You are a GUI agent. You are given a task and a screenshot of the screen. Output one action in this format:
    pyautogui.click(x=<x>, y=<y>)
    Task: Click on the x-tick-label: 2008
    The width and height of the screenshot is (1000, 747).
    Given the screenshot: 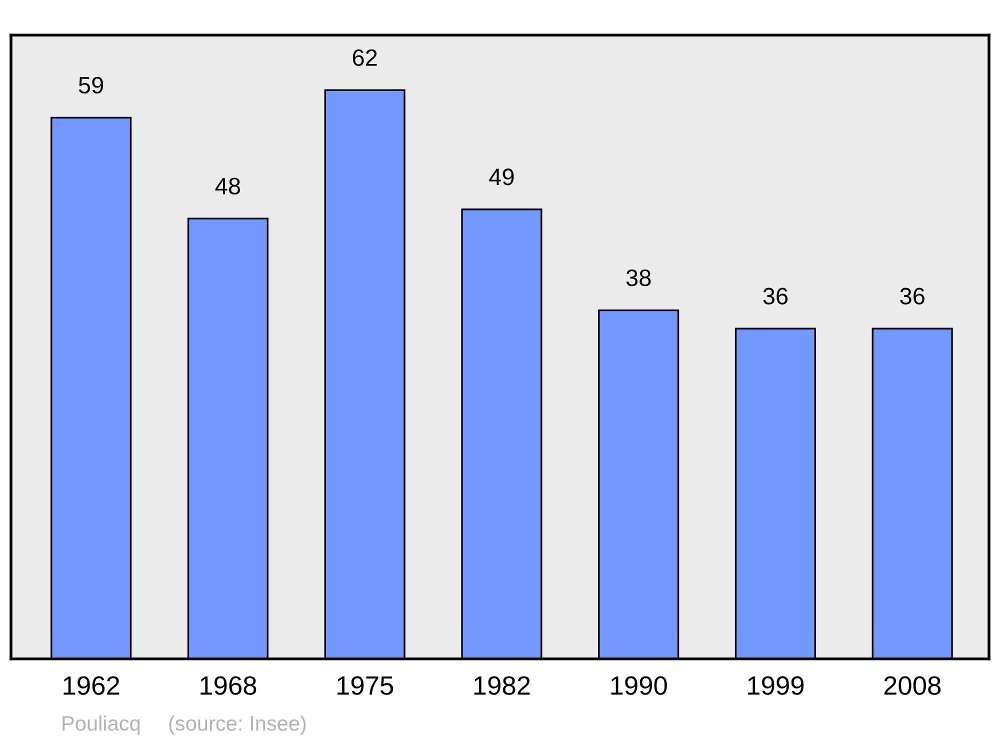 What is the action you would take?
    pyautogui.click(x=912, y=685)
    